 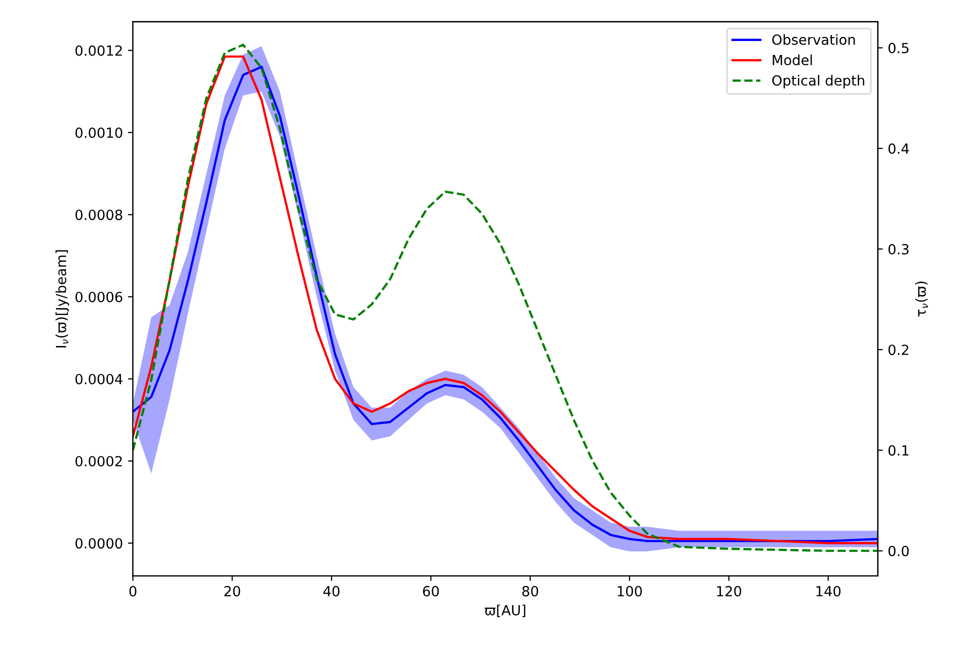 What do you see at coordinates (898, 48) in the screenshot?
I see `y2-tick-label: 0.5` at bounding box center [898, 48].